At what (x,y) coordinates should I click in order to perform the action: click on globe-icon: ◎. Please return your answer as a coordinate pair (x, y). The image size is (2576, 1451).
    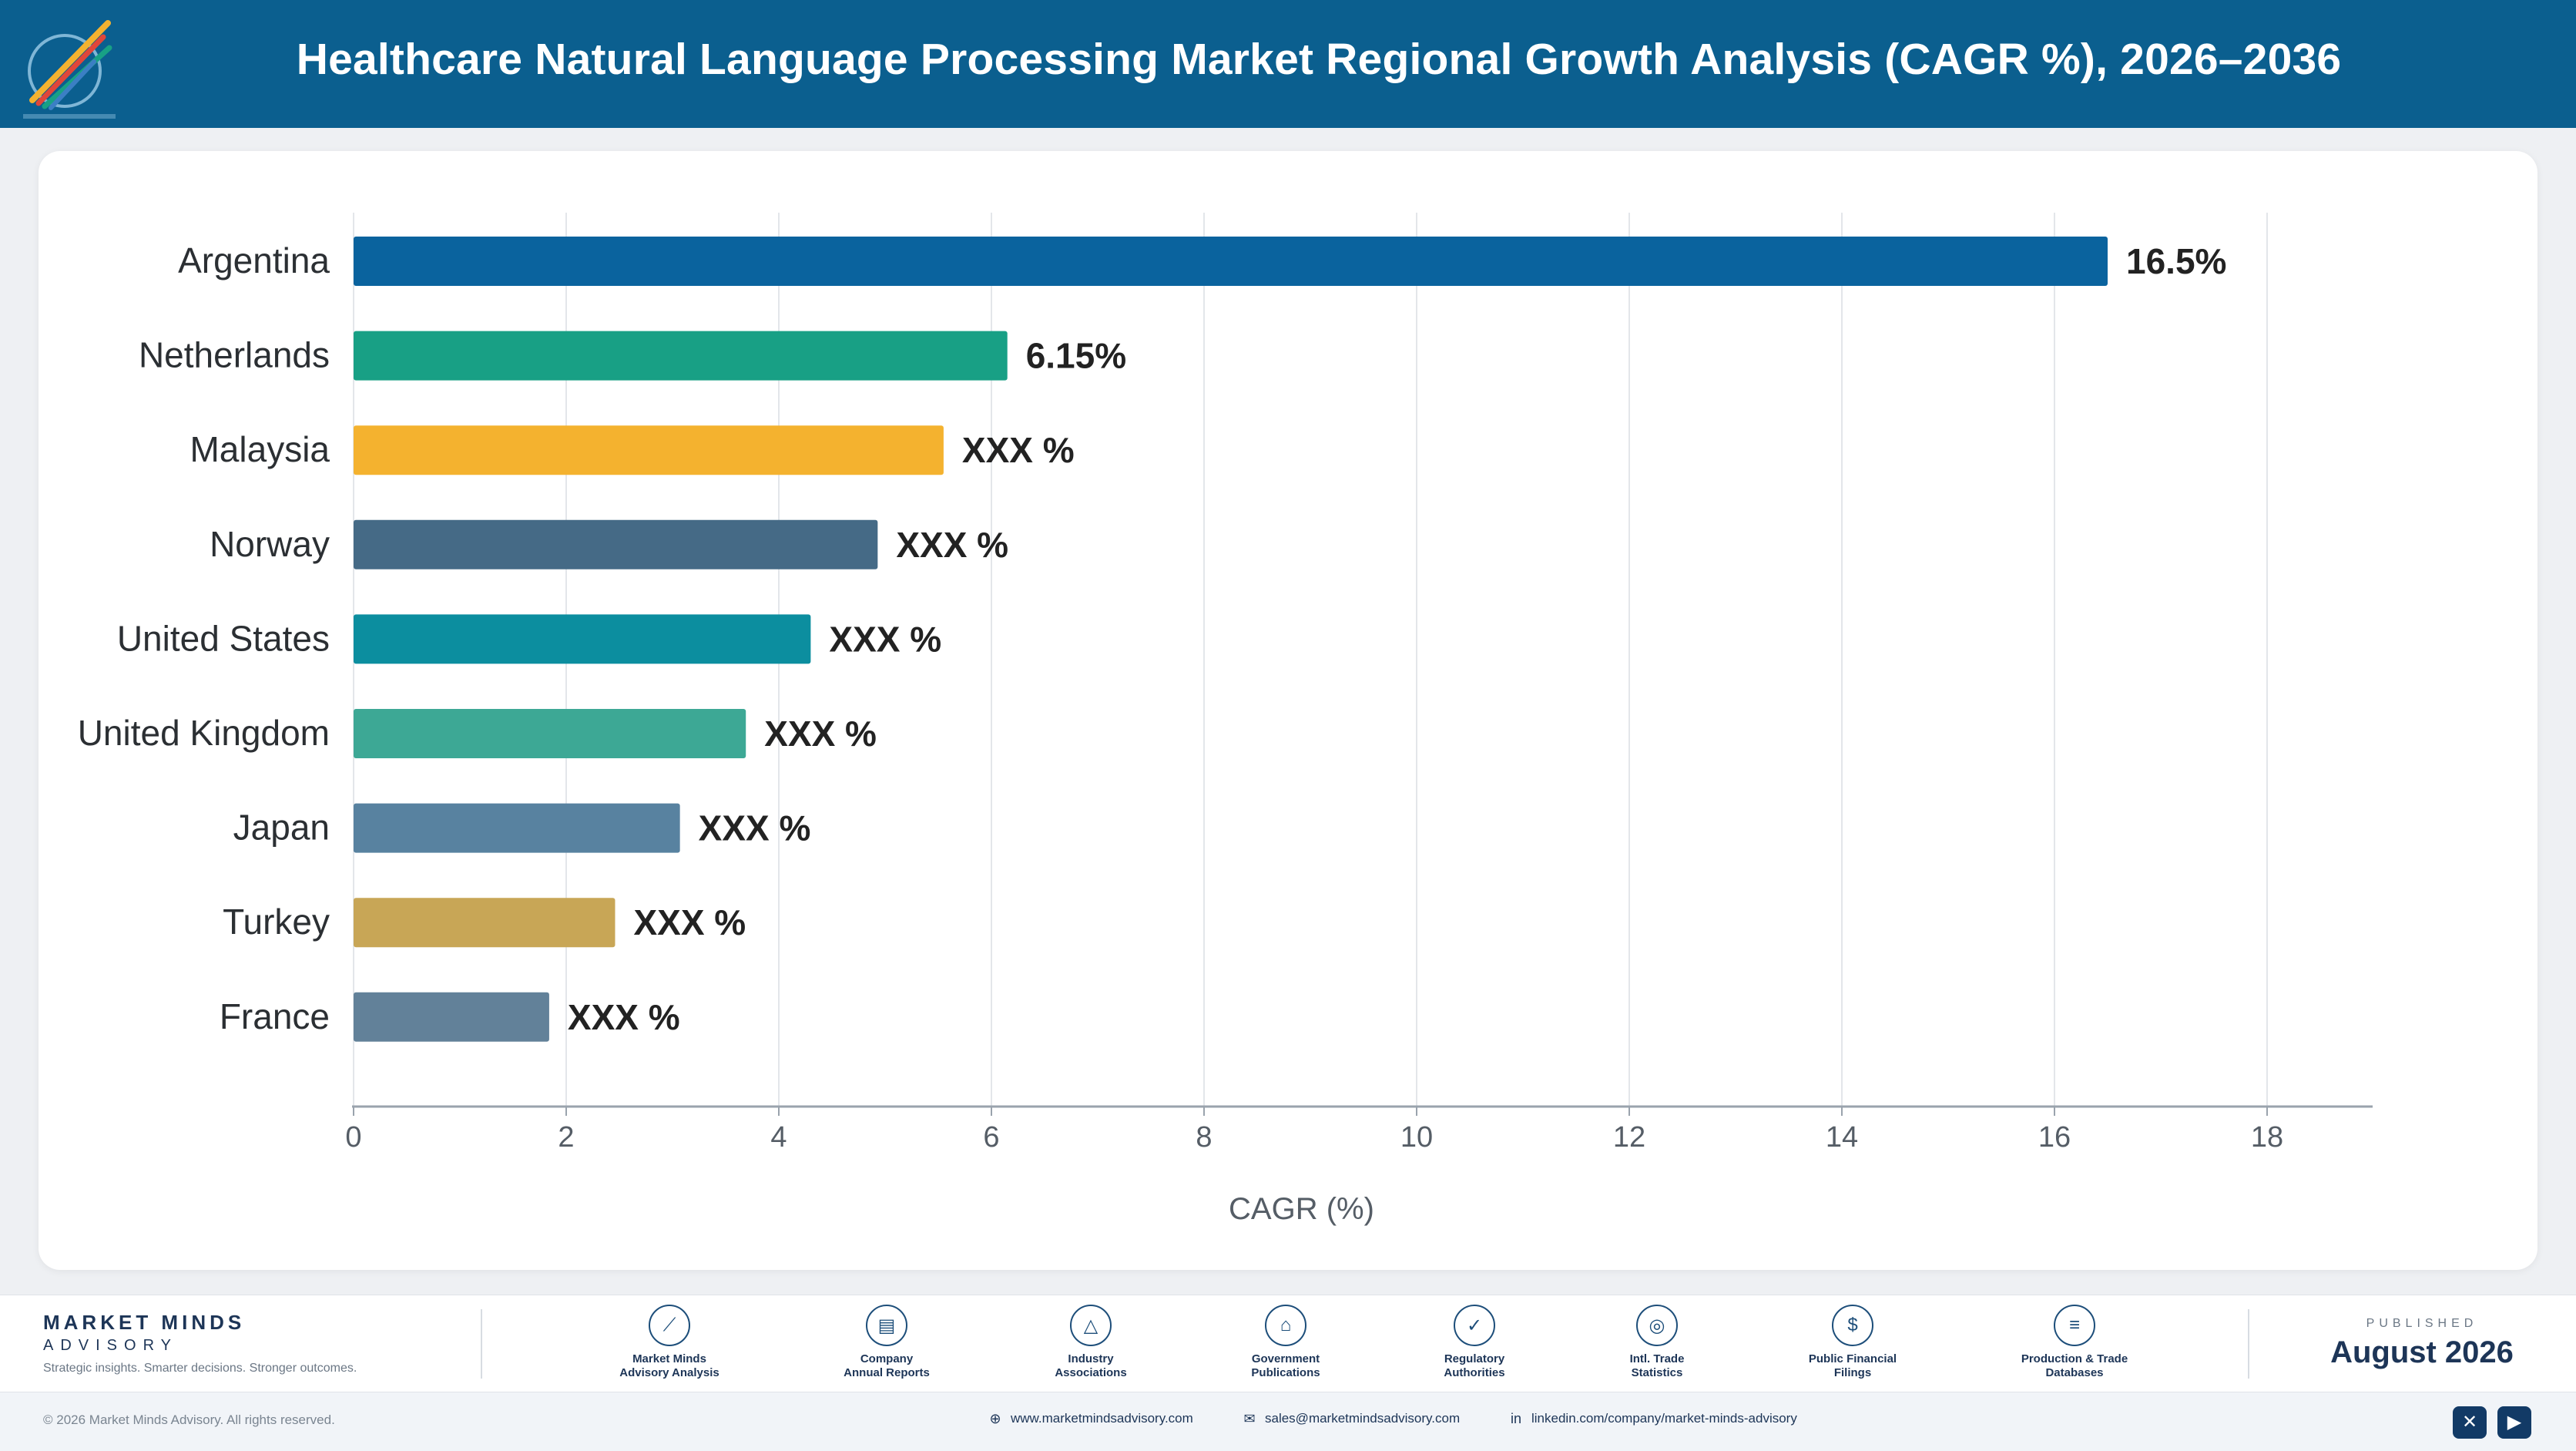
    Looking at the image, I should click on (1657, 1325).